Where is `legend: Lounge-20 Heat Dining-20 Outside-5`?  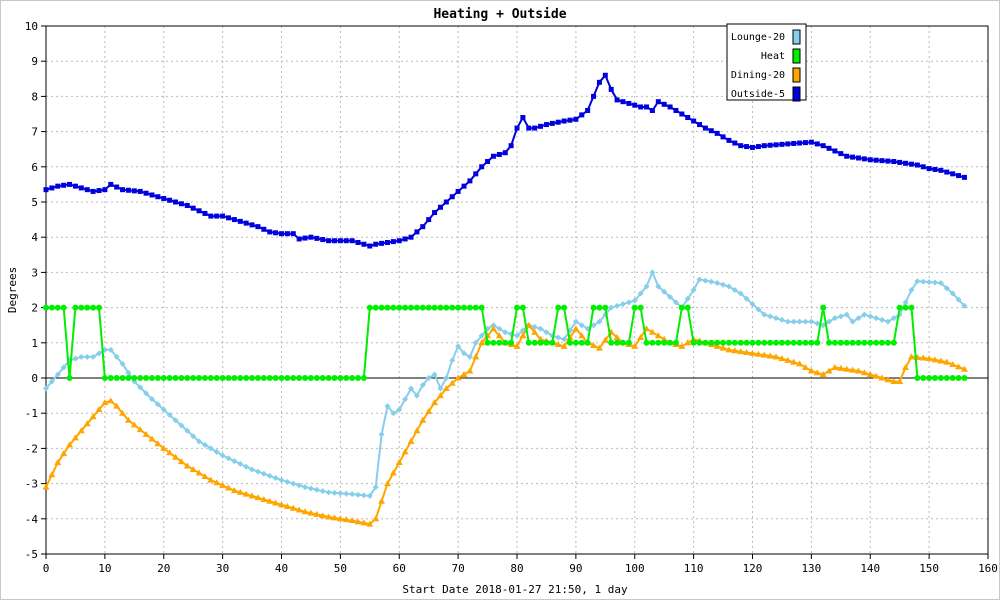 legend: Lounge-20 Heat Dining-20 Outside-5 is located at coordinates (766, 62).